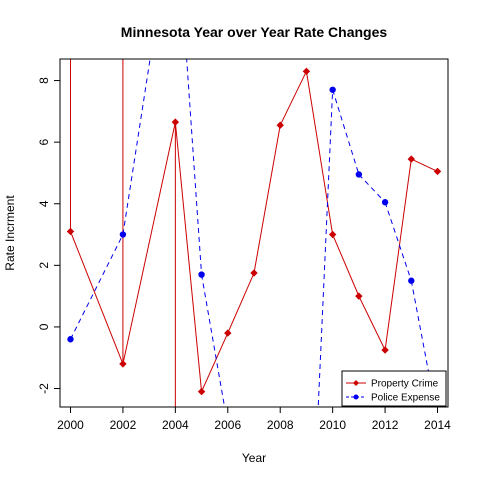  Describe the element at coordinates (44, 141) in the screenshot. I see `y-tick-label: 6` at that location.